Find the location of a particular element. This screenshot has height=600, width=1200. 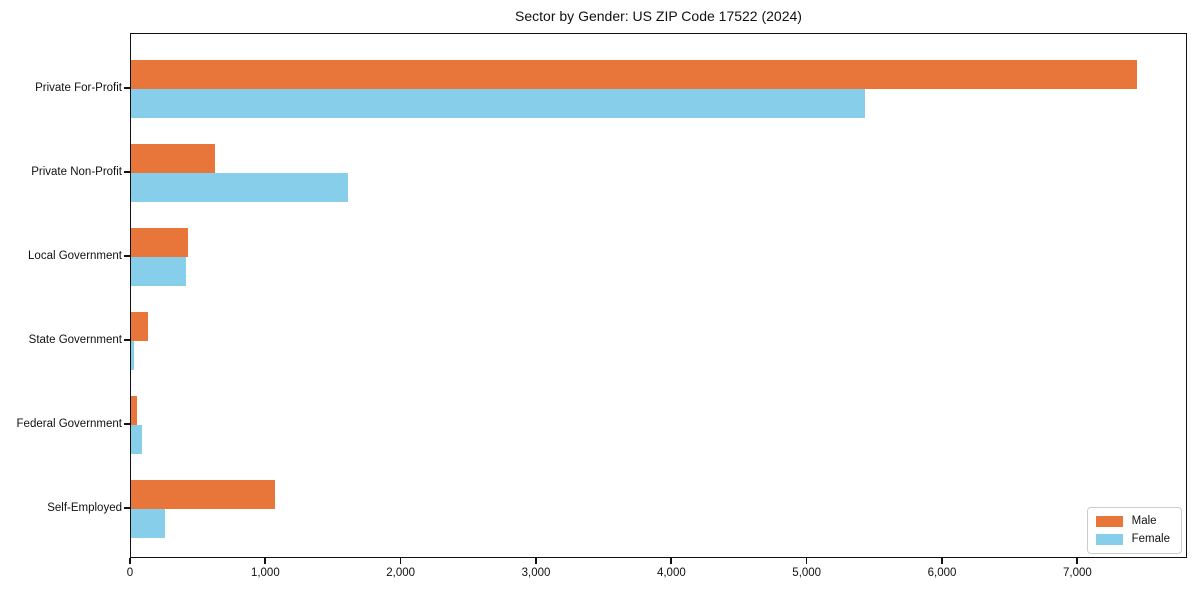

y-category-label: Private For-Profit is located at coordinates (78, 88).